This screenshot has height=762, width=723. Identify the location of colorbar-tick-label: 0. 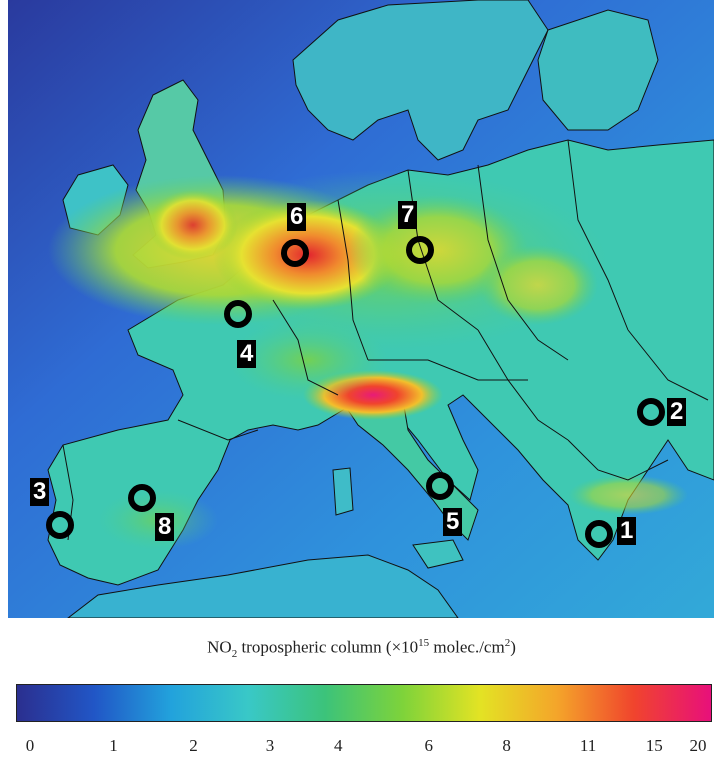
(30, 745).